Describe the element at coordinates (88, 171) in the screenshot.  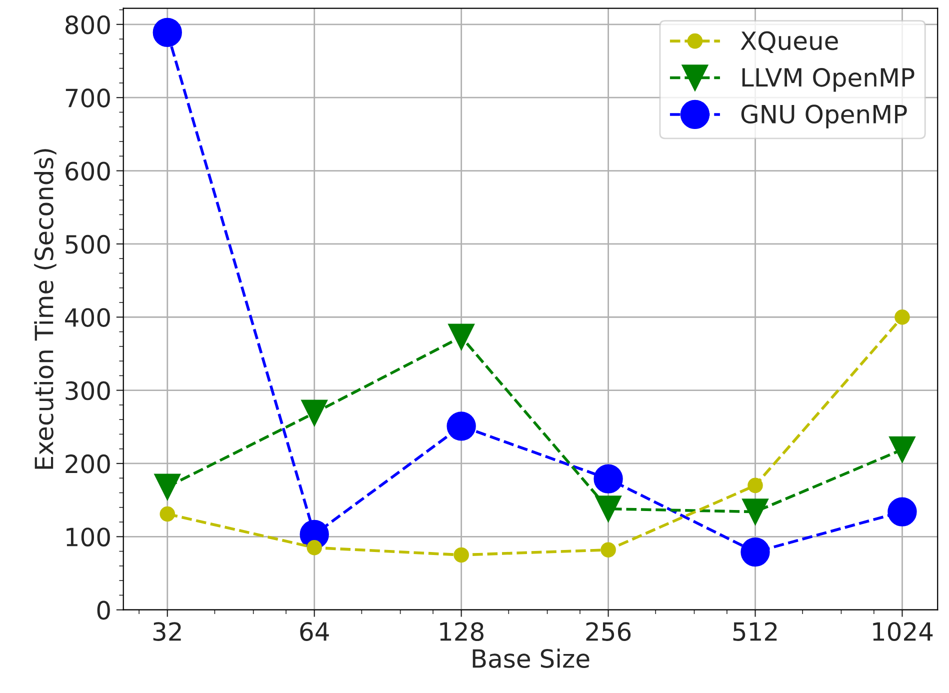
I see `y-tick-label: 600` at that location.